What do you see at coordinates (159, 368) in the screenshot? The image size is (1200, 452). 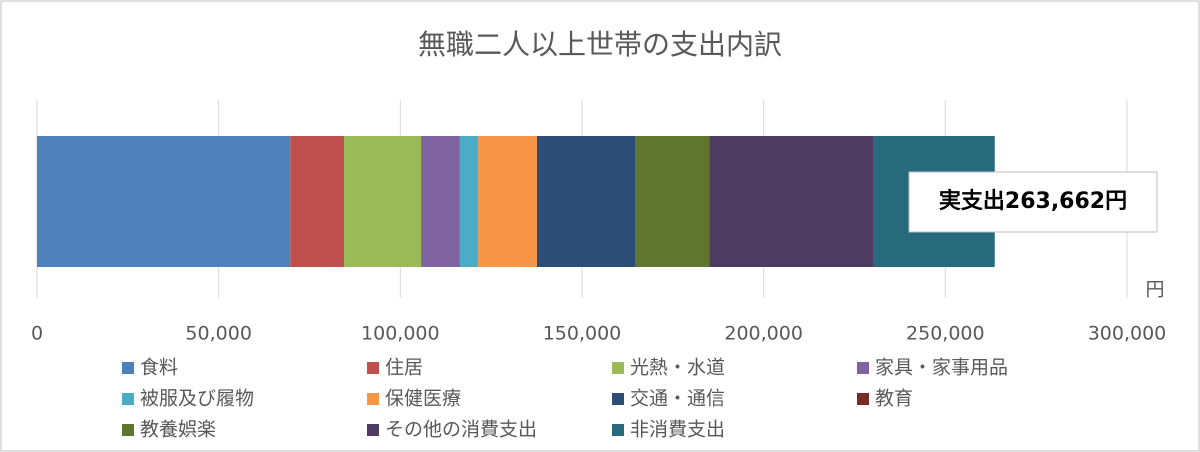 I see `legend-label: 食料` at bounding box center [159, 368].